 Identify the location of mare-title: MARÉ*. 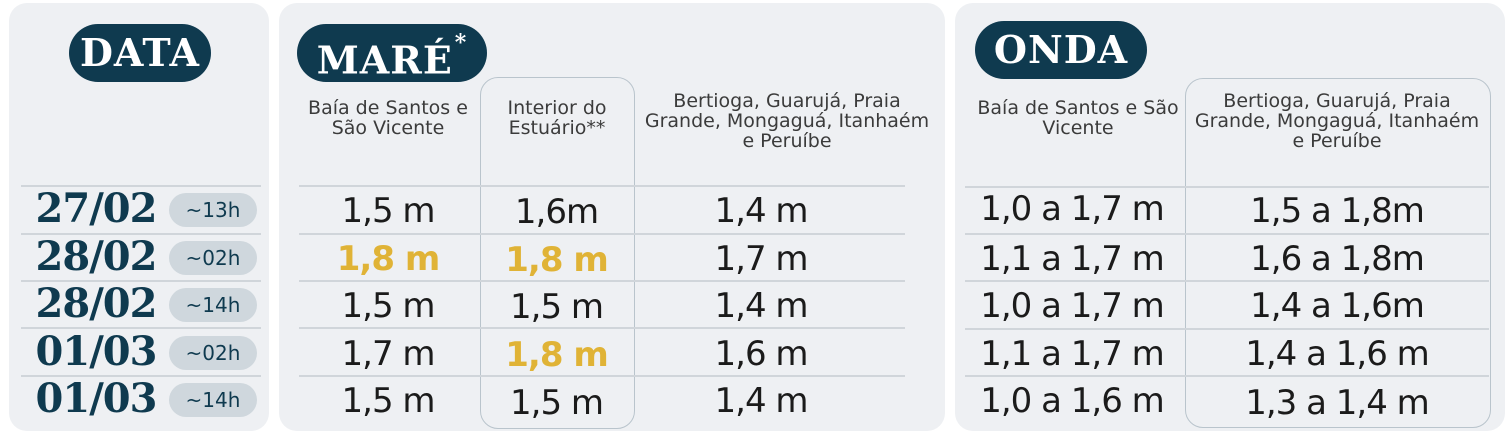
(392, 53).